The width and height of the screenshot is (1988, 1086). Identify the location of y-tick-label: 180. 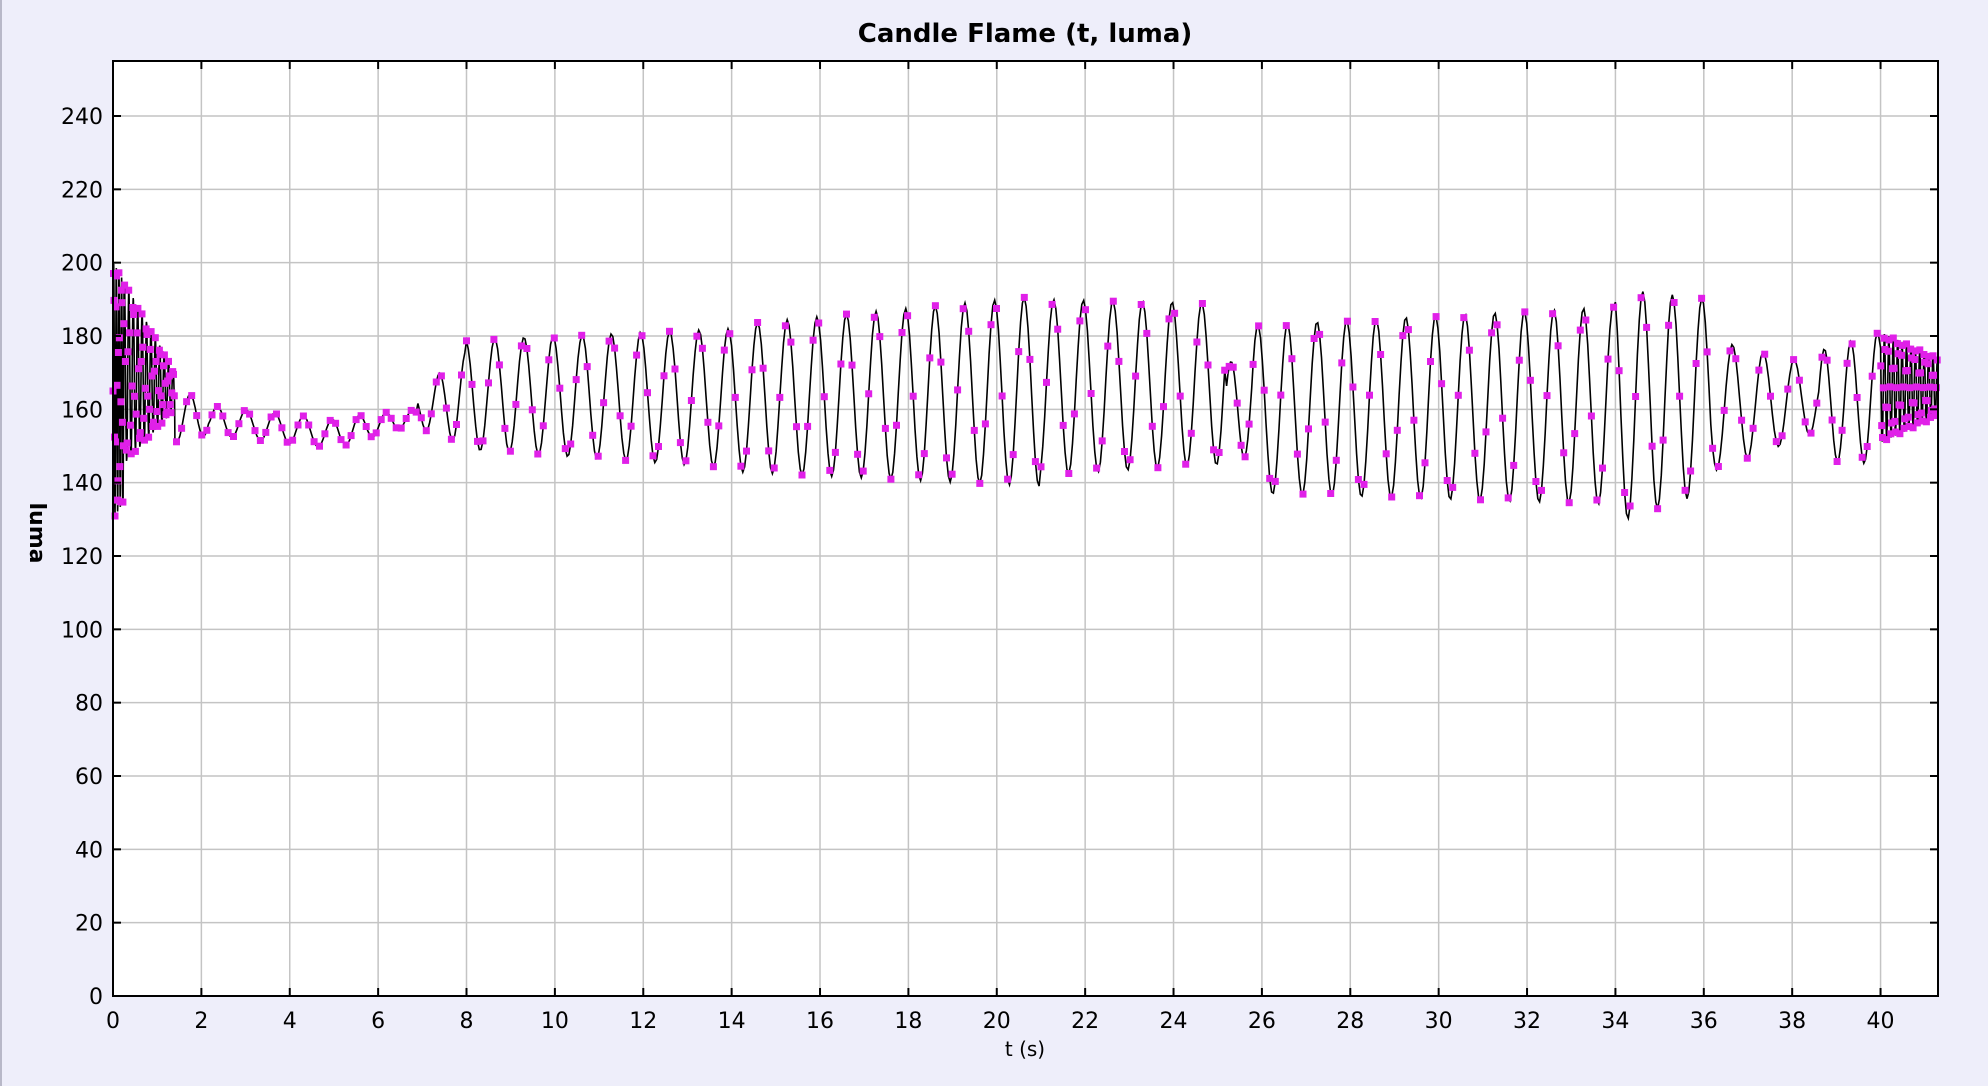
(82, 337).